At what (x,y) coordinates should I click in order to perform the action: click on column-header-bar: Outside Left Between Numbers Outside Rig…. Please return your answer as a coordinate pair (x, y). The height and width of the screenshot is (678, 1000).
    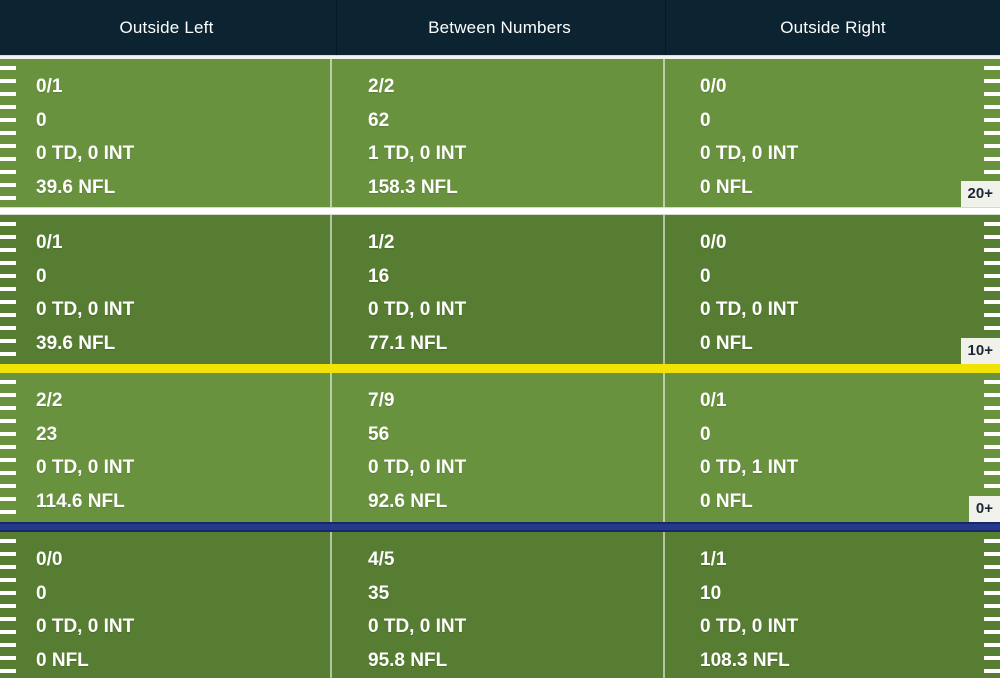
    Looking at the image, I should click on (500, 27).